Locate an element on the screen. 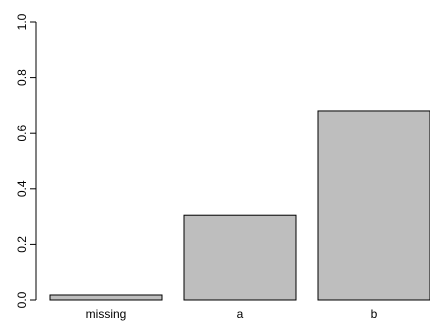 Image resolution: width=430 pixels, height=324 pixels. y-tick-label: 0.2 is located at coordinates (22, 244).